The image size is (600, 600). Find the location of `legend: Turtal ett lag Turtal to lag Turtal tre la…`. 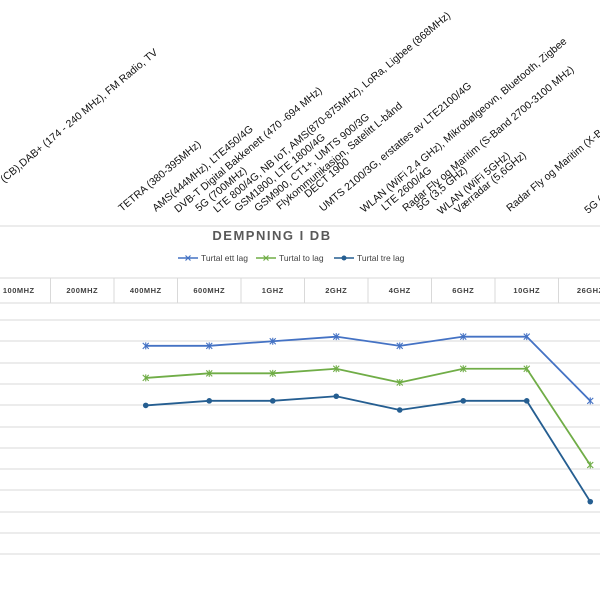

legend: Turtal ett lag Turtal to lag Turtal tre la… is located at coordinates (291, 258).